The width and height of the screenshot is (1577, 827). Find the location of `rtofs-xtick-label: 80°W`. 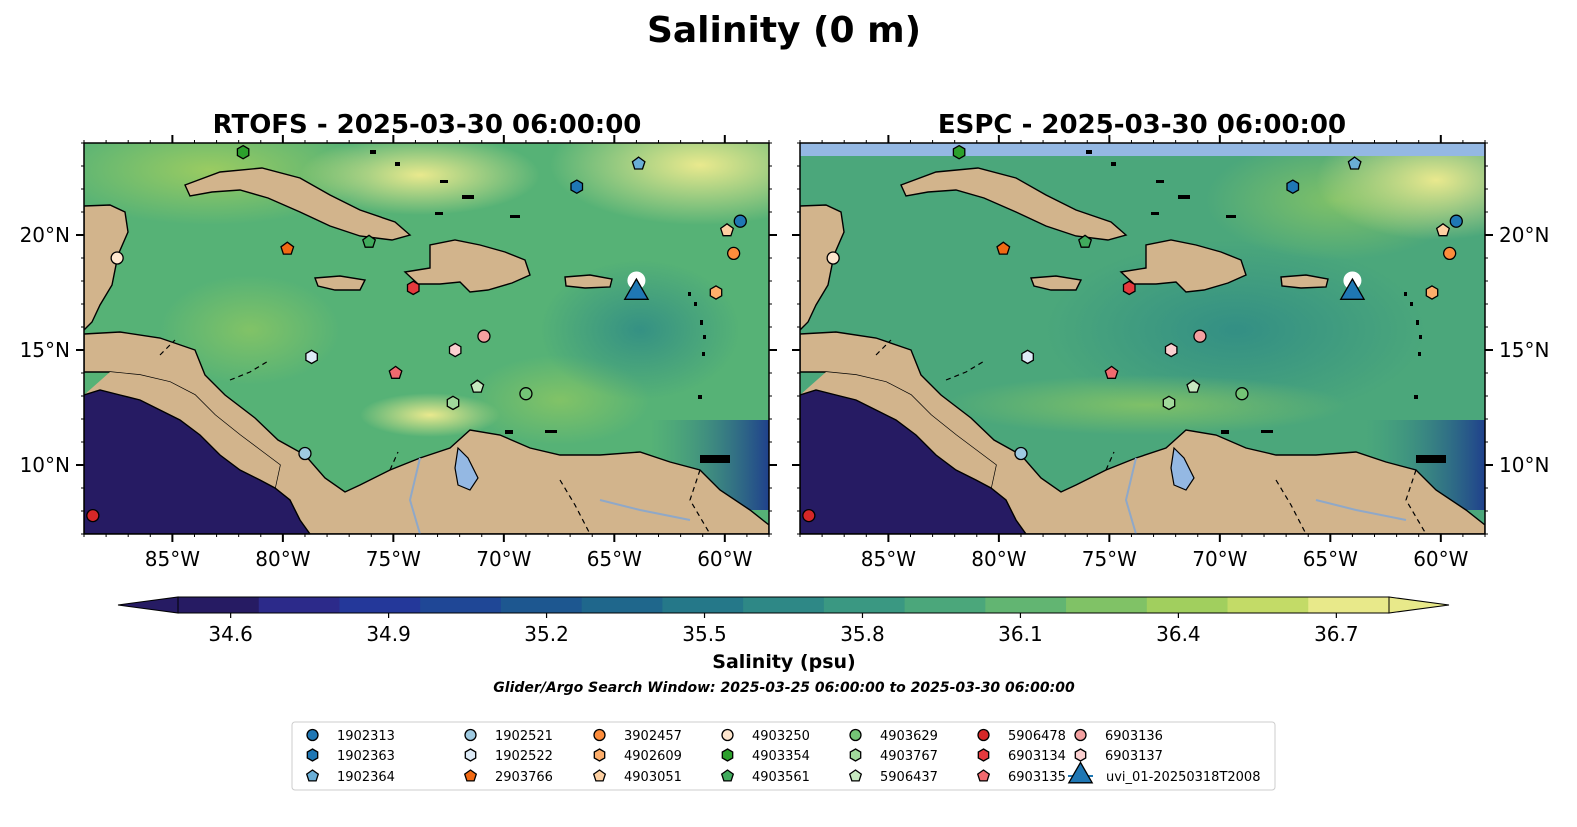

rtofs-xtick-label: 80°W is located at coordinates (282, 559).